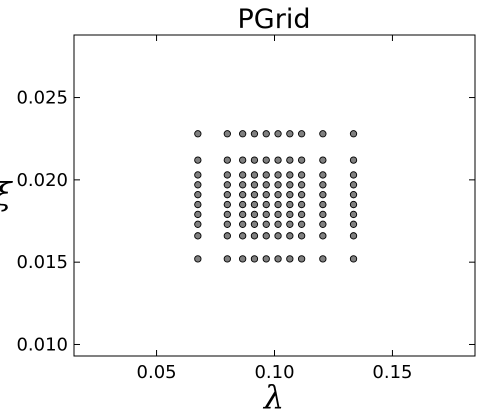  What do you see at coordinates (392, 372) in the screenshot?
I see `x-tick-label: 0.15` at bounding box center [392, 372].